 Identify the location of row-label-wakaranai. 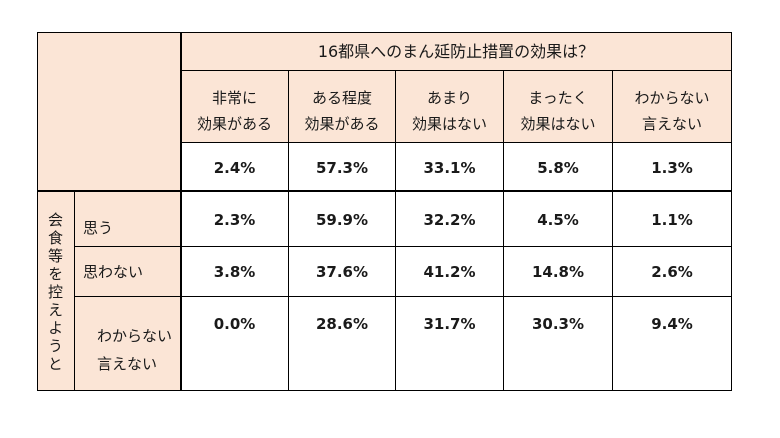
(127, 343).